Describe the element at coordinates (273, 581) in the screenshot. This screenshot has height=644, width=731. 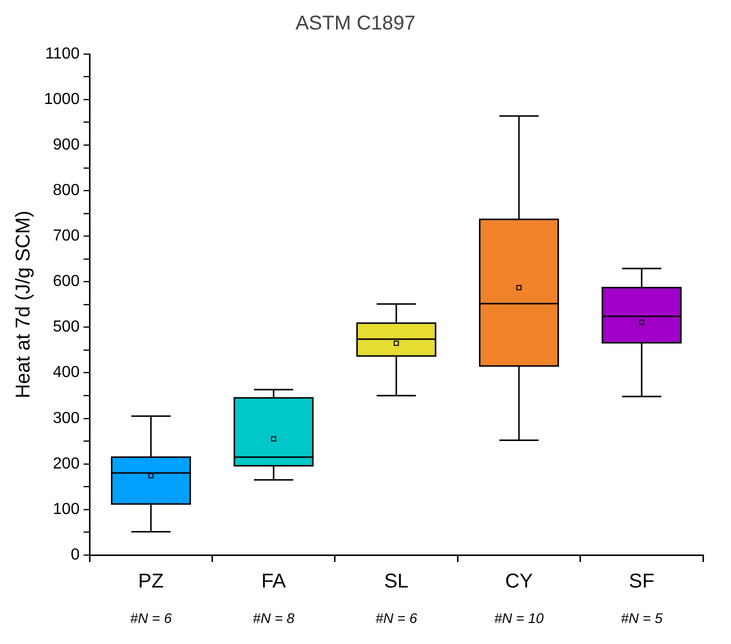
I see `x-tick-label: FA` at that location.